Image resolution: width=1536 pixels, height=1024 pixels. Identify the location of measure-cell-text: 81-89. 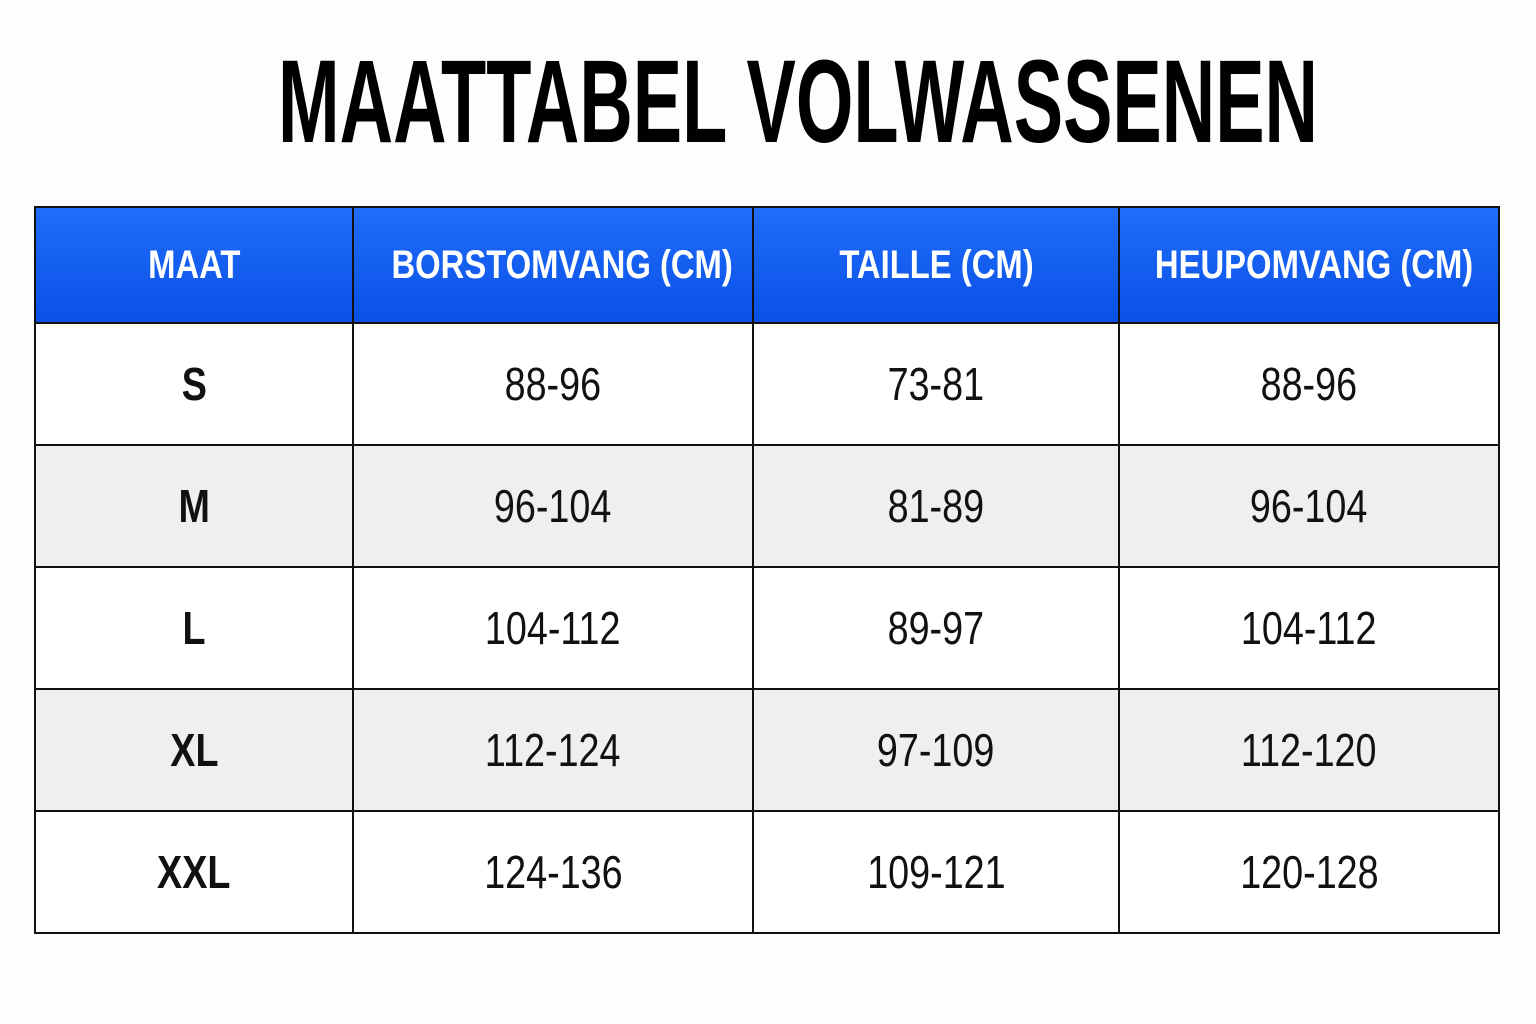
(936, 506).